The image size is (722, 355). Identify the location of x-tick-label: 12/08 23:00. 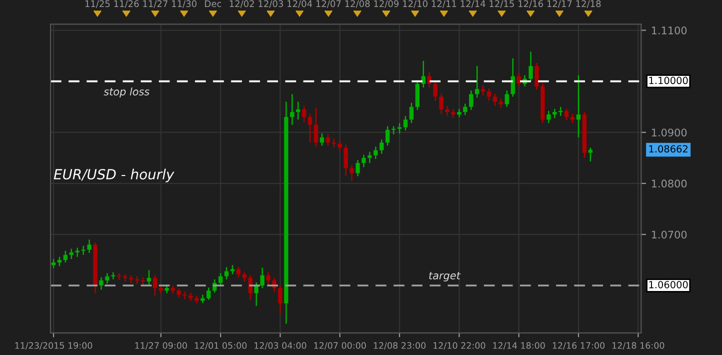
(400, 346).